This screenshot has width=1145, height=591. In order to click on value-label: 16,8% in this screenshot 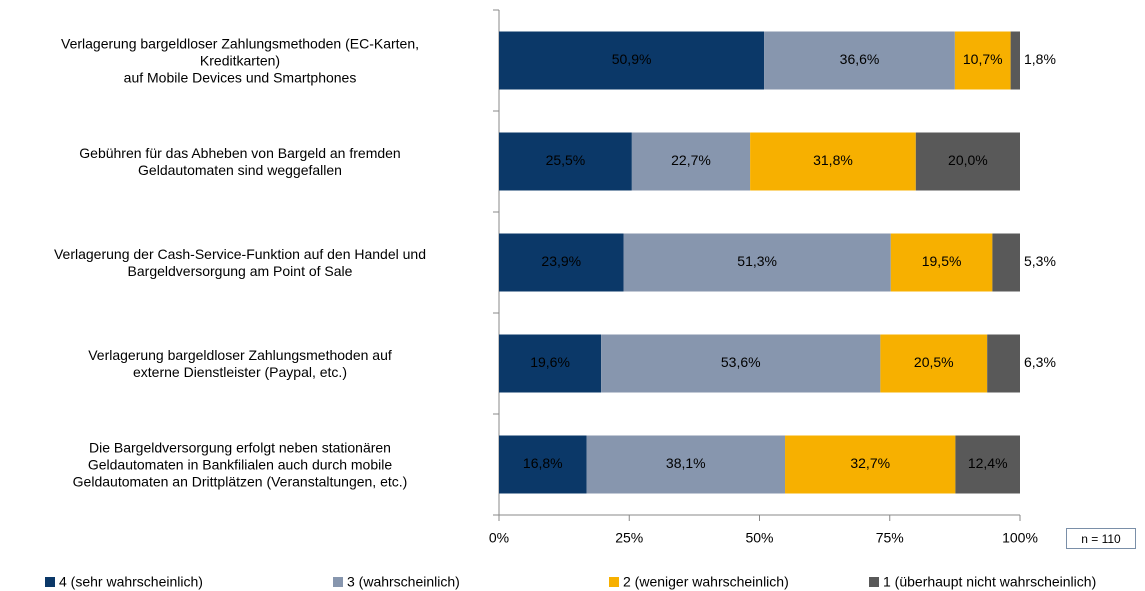, I will do `click(543, 463)`.